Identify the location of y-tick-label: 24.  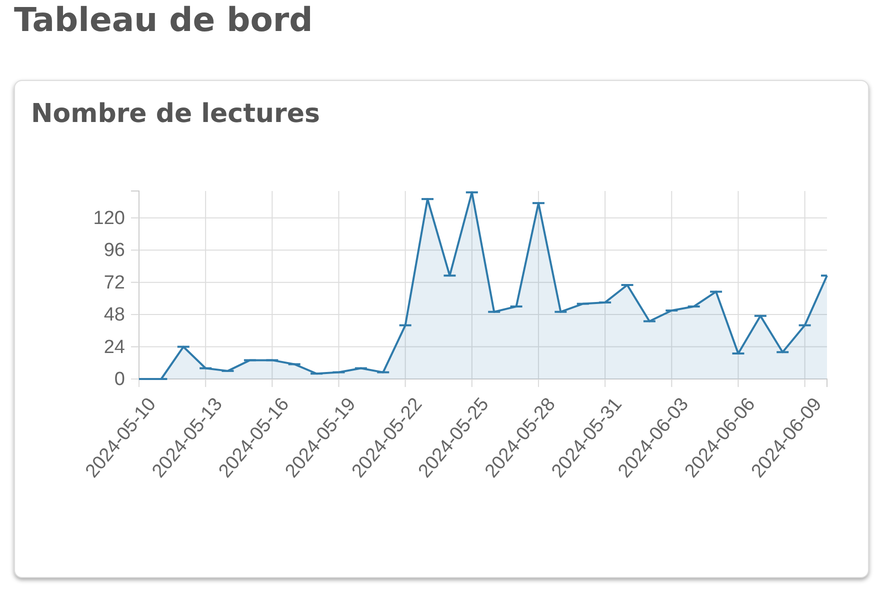
(115, 347).